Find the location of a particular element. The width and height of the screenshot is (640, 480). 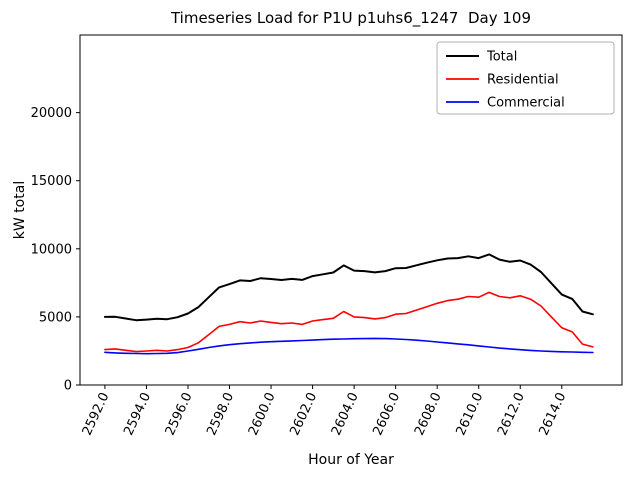

legend-label-residential: Residential is located at coordinates (523, 80).